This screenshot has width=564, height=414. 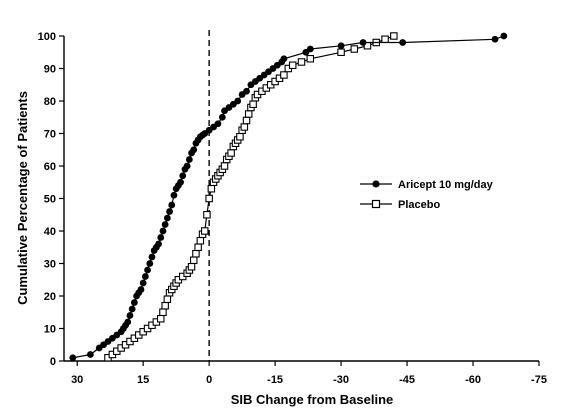 What do you see at coordinates (376, 204) in the screenshot?
I see `legend-placebo-marker` at bounding box center [376, 204].